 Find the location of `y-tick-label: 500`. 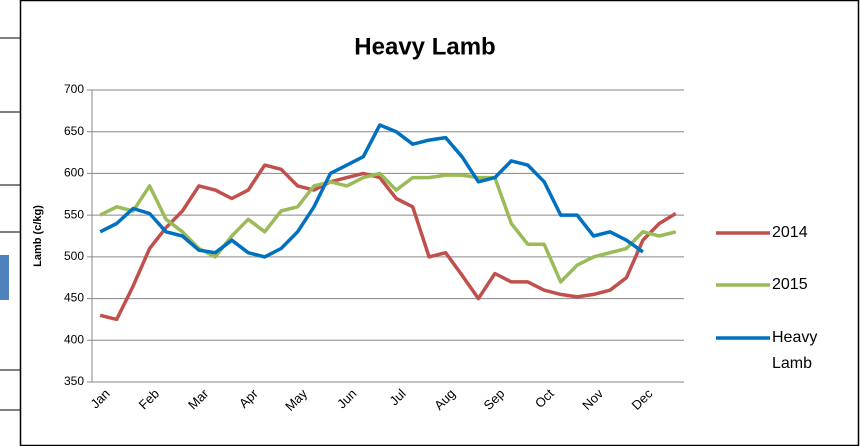

y-tick-label: 500 is located at coordinates (74, 256).